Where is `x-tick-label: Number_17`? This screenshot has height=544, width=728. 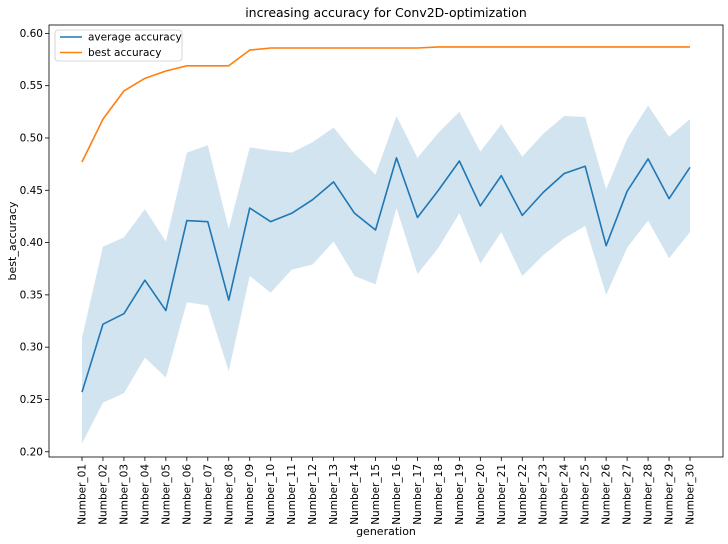 x-tick-label: Number_17 is located at coordinates (418, 494).